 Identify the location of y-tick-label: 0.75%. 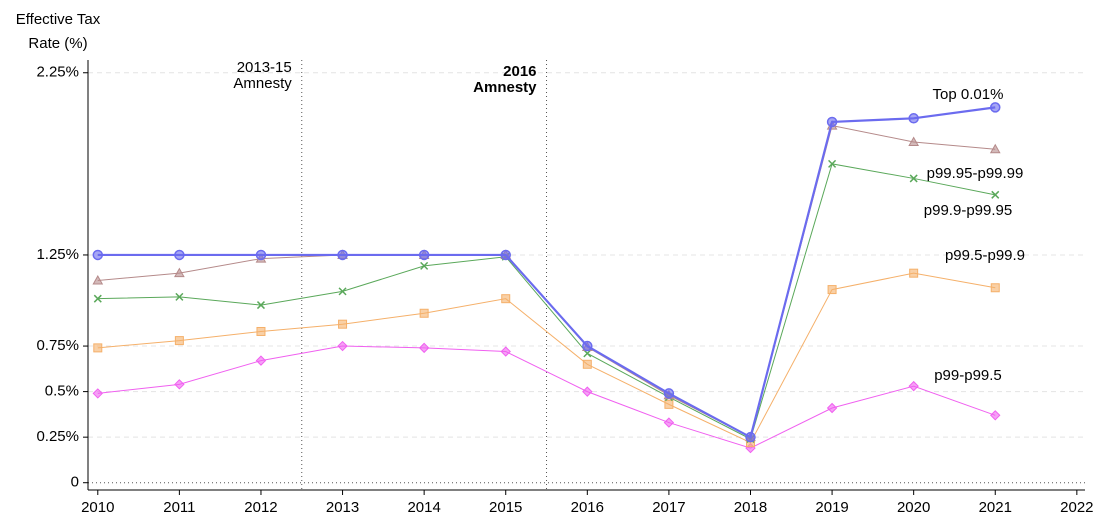
(57, 345).